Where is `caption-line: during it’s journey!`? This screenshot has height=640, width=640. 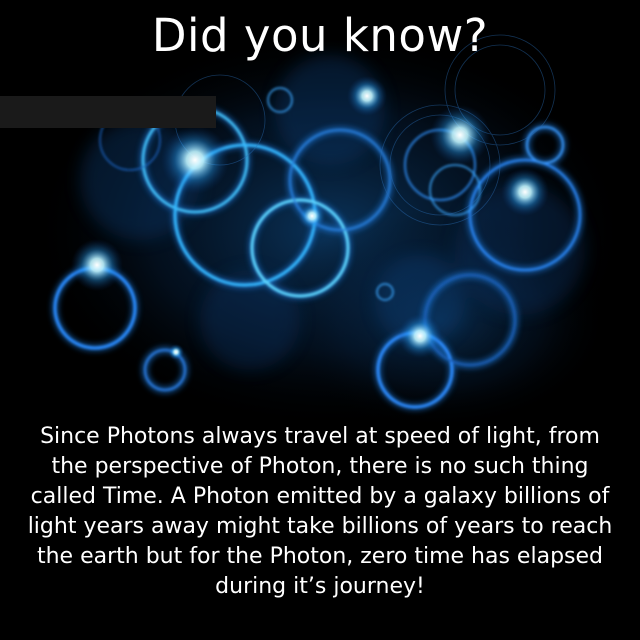 caption-line: during it’s journey! is located at coordinates (320, 586).